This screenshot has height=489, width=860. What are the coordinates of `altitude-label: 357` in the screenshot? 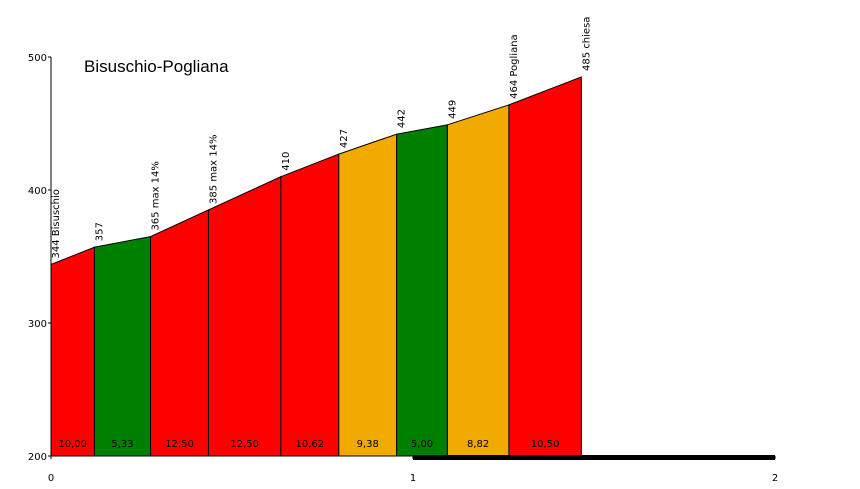 It's located at (99, 231).